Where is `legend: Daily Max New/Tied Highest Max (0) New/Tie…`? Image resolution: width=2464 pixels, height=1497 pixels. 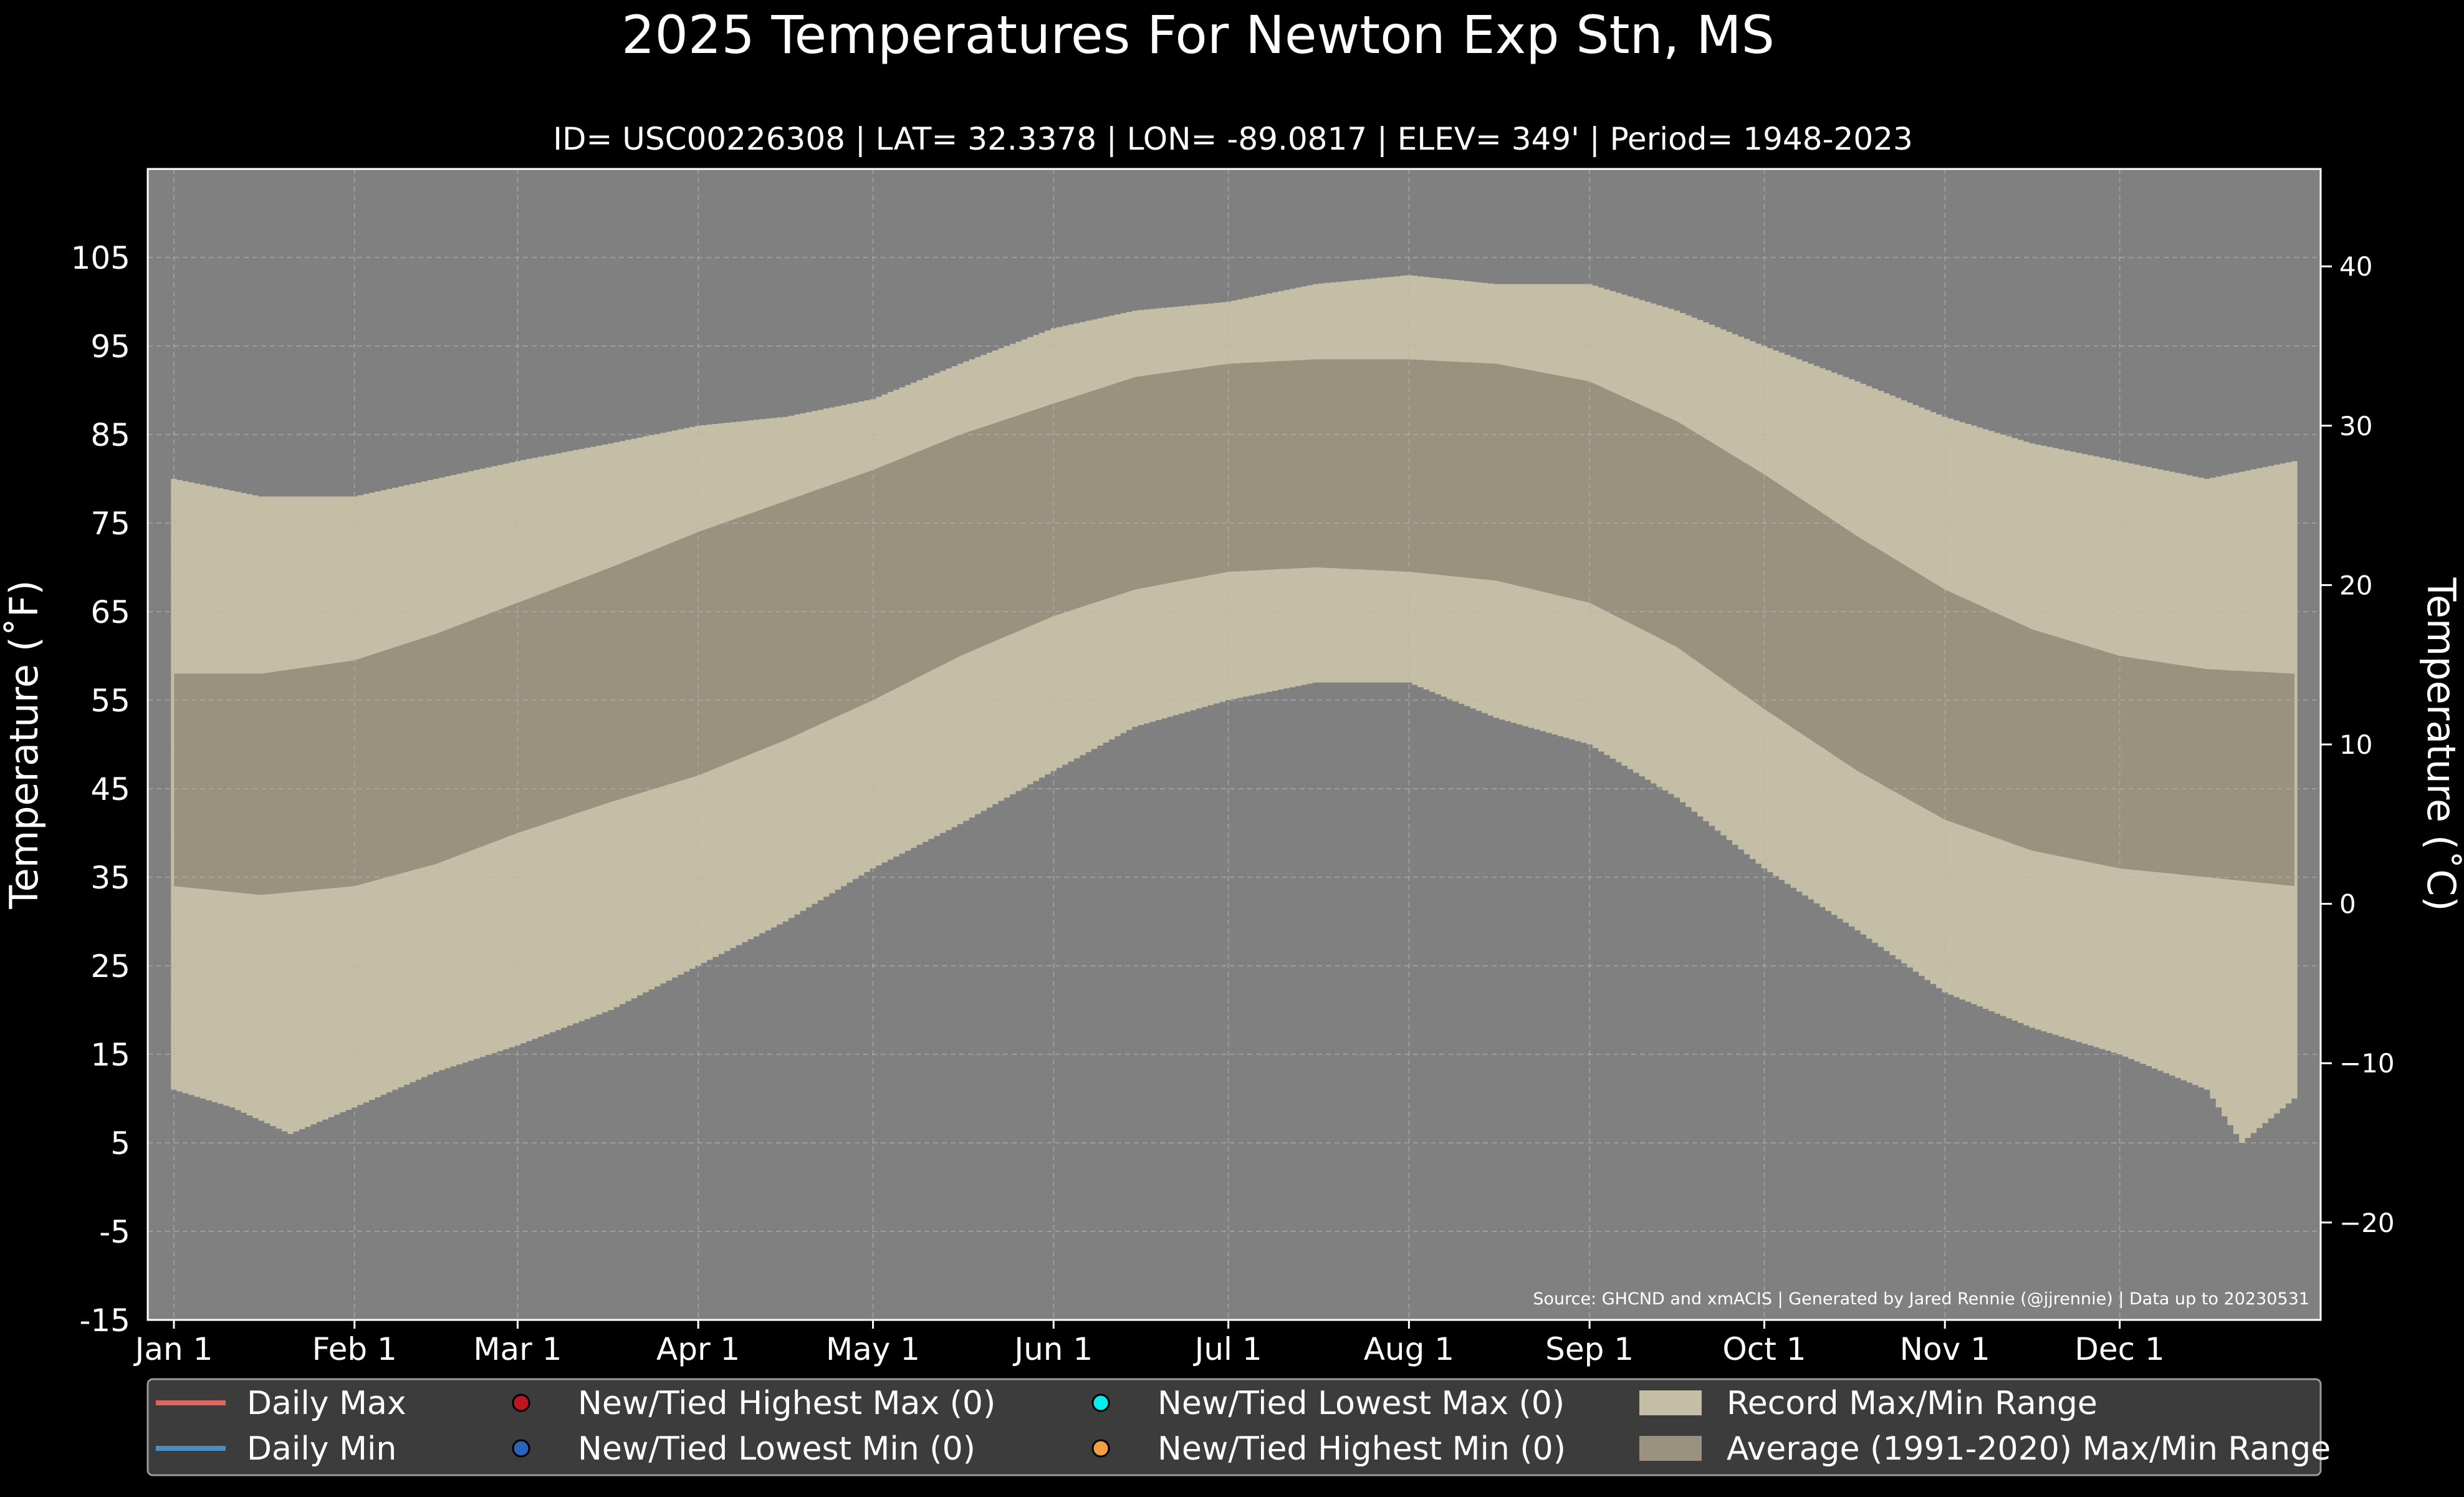 legend: Daily Max New/Tied Highest Max (0) New/Tie… is located at coordinates (1238, 1427).